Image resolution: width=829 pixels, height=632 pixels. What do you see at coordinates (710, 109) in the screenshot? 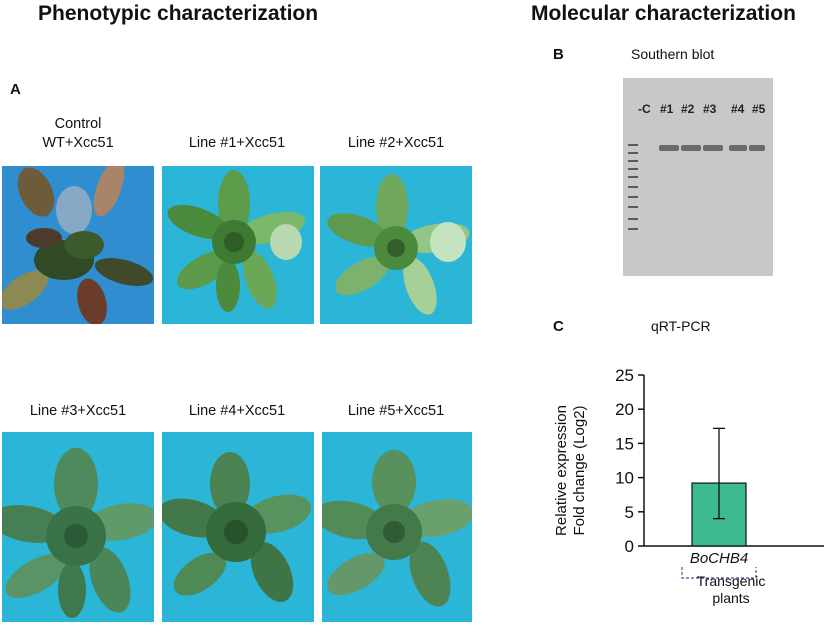
I see `lane-label-3: #3` at bounding box center [710, 109].